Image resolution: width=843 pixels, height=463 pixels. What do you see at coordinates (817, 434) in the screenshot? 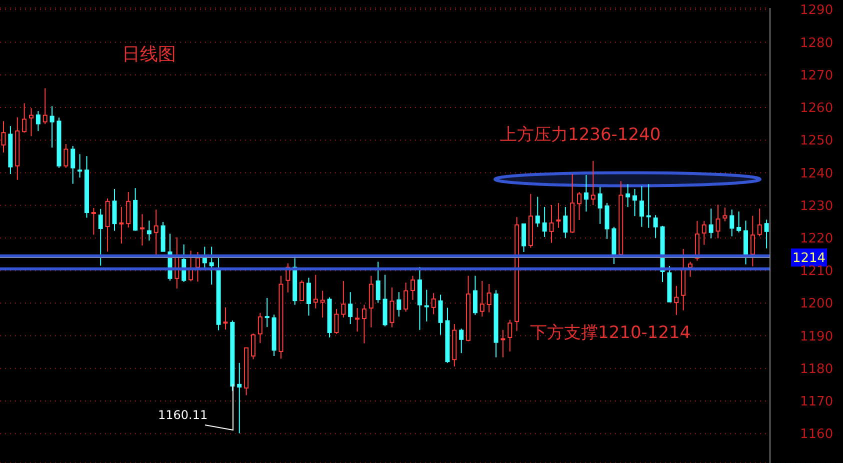
I see `y-tick-label: 1160` at bounding box center [817, 434].